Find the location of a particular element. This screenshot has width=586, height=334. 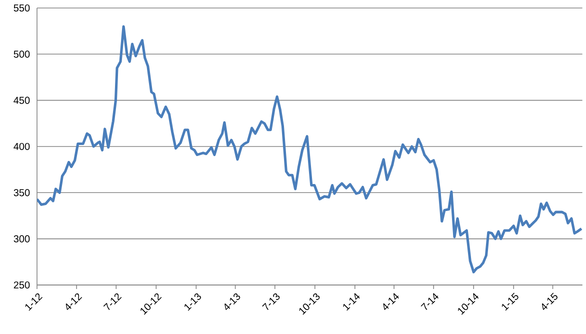

y-tick-label: 300 is located at coordinates (22, 238).